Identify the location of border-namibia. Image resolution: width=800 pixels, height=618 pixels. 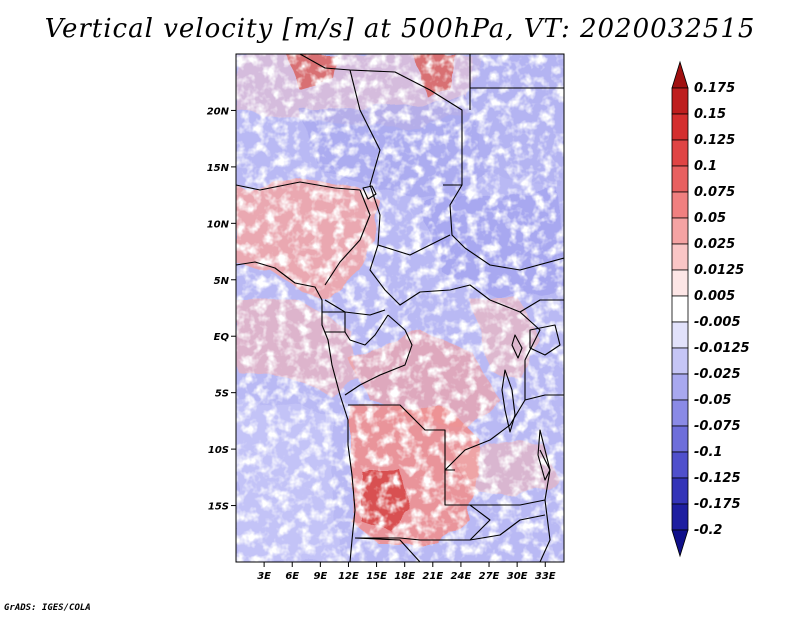
(387, 549).